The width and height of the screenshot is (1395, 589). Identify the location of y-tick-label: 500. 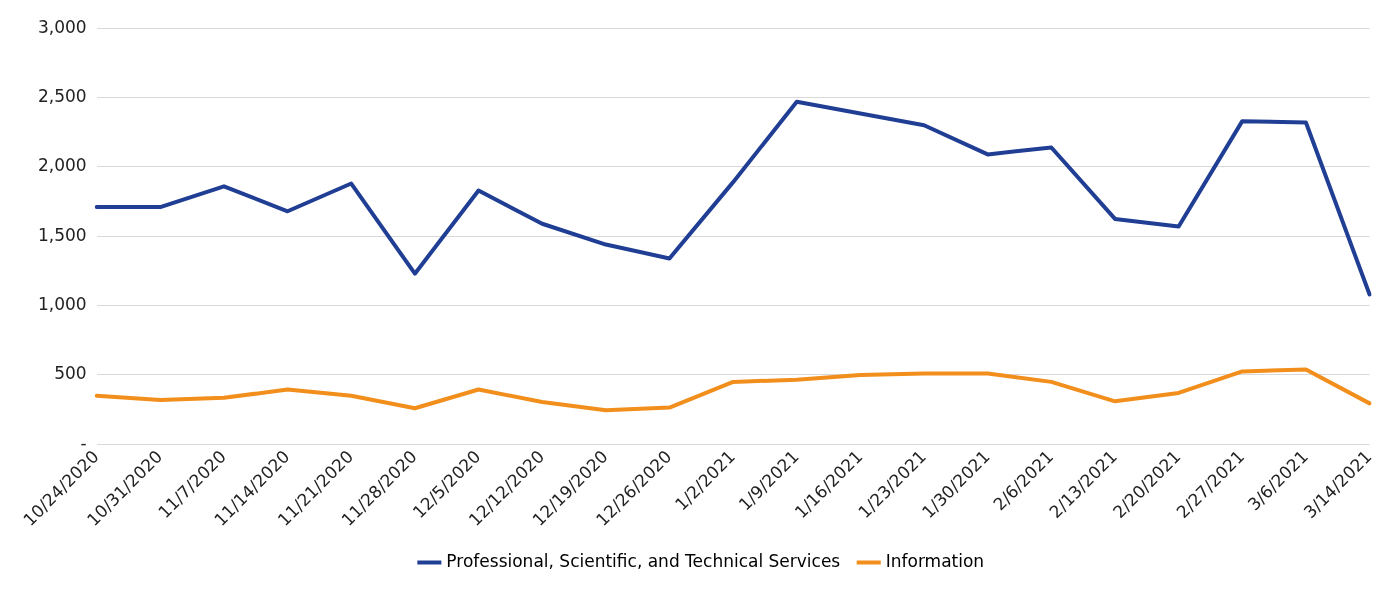
(70, 373).